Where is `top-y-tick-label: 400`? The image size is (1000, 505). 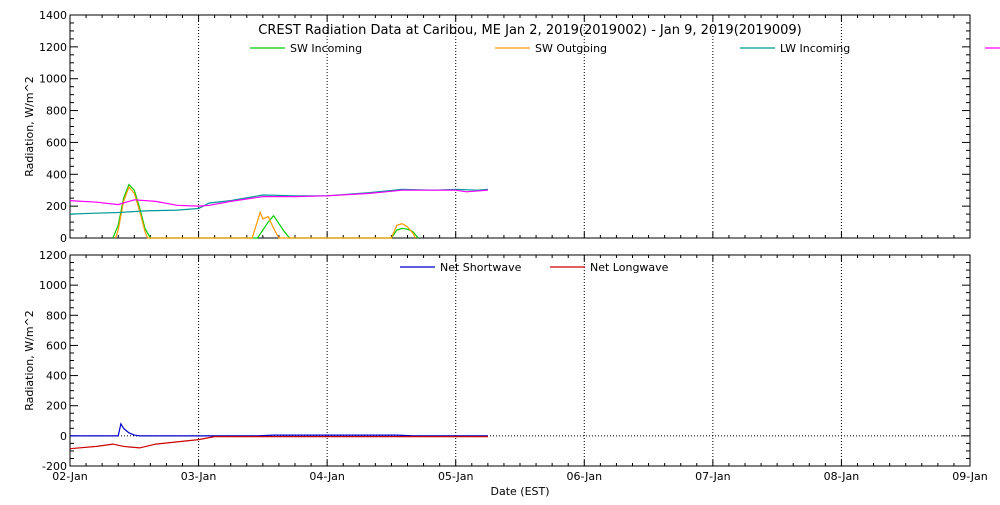
top-y-tick-label: 400 is located at coordinates (56, 174).